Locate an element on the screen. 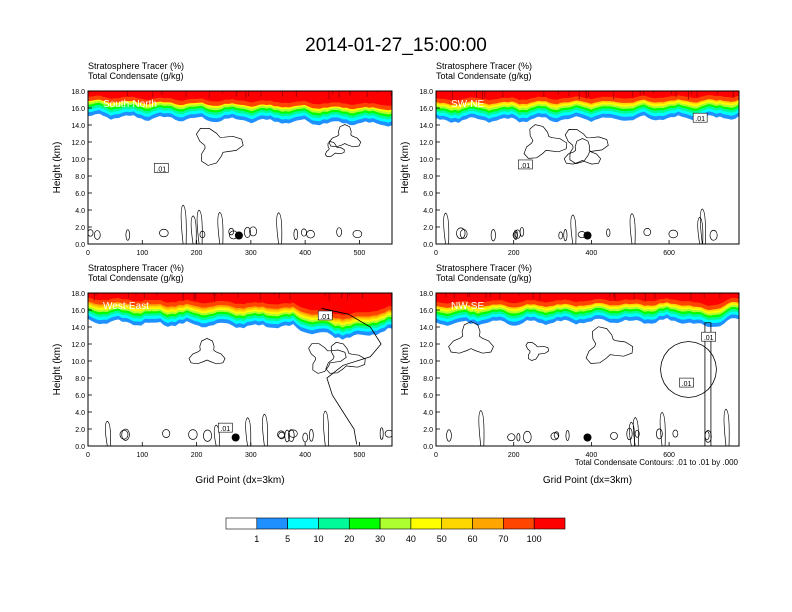 The image size is (792, 612). colorbar-label: 70 is located at coordinates (503, 539).